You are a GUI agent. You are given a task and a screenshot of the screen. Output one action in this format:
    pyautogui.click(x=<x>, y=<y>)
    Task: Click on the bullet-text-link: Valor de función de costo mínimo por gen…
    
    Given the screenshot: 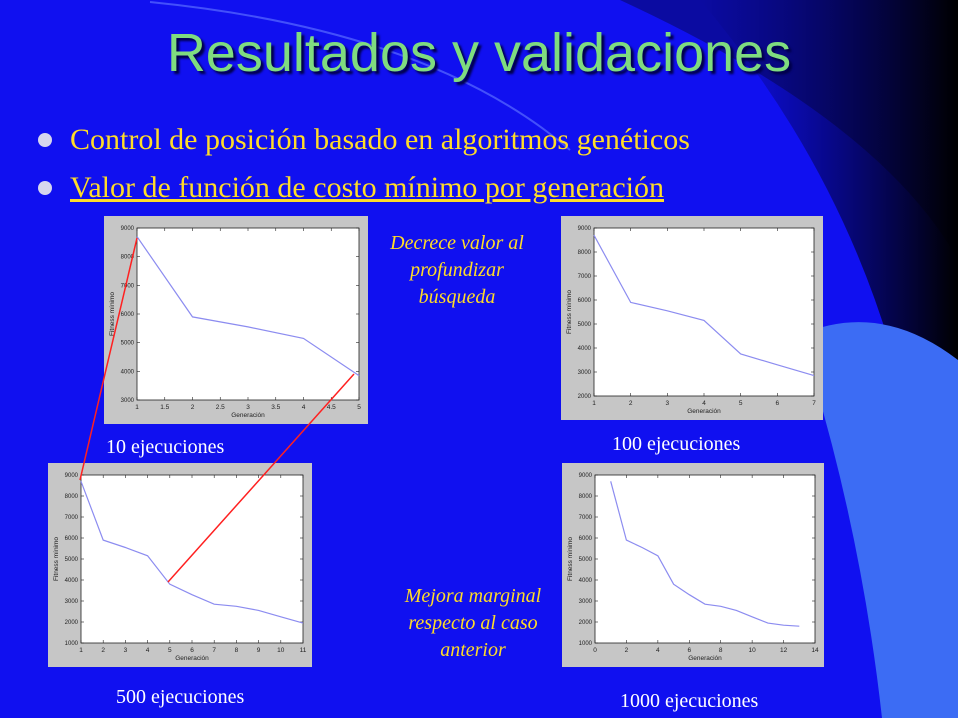 What is the action you would take?
    pyautogui.click(x=367, y=187)
    